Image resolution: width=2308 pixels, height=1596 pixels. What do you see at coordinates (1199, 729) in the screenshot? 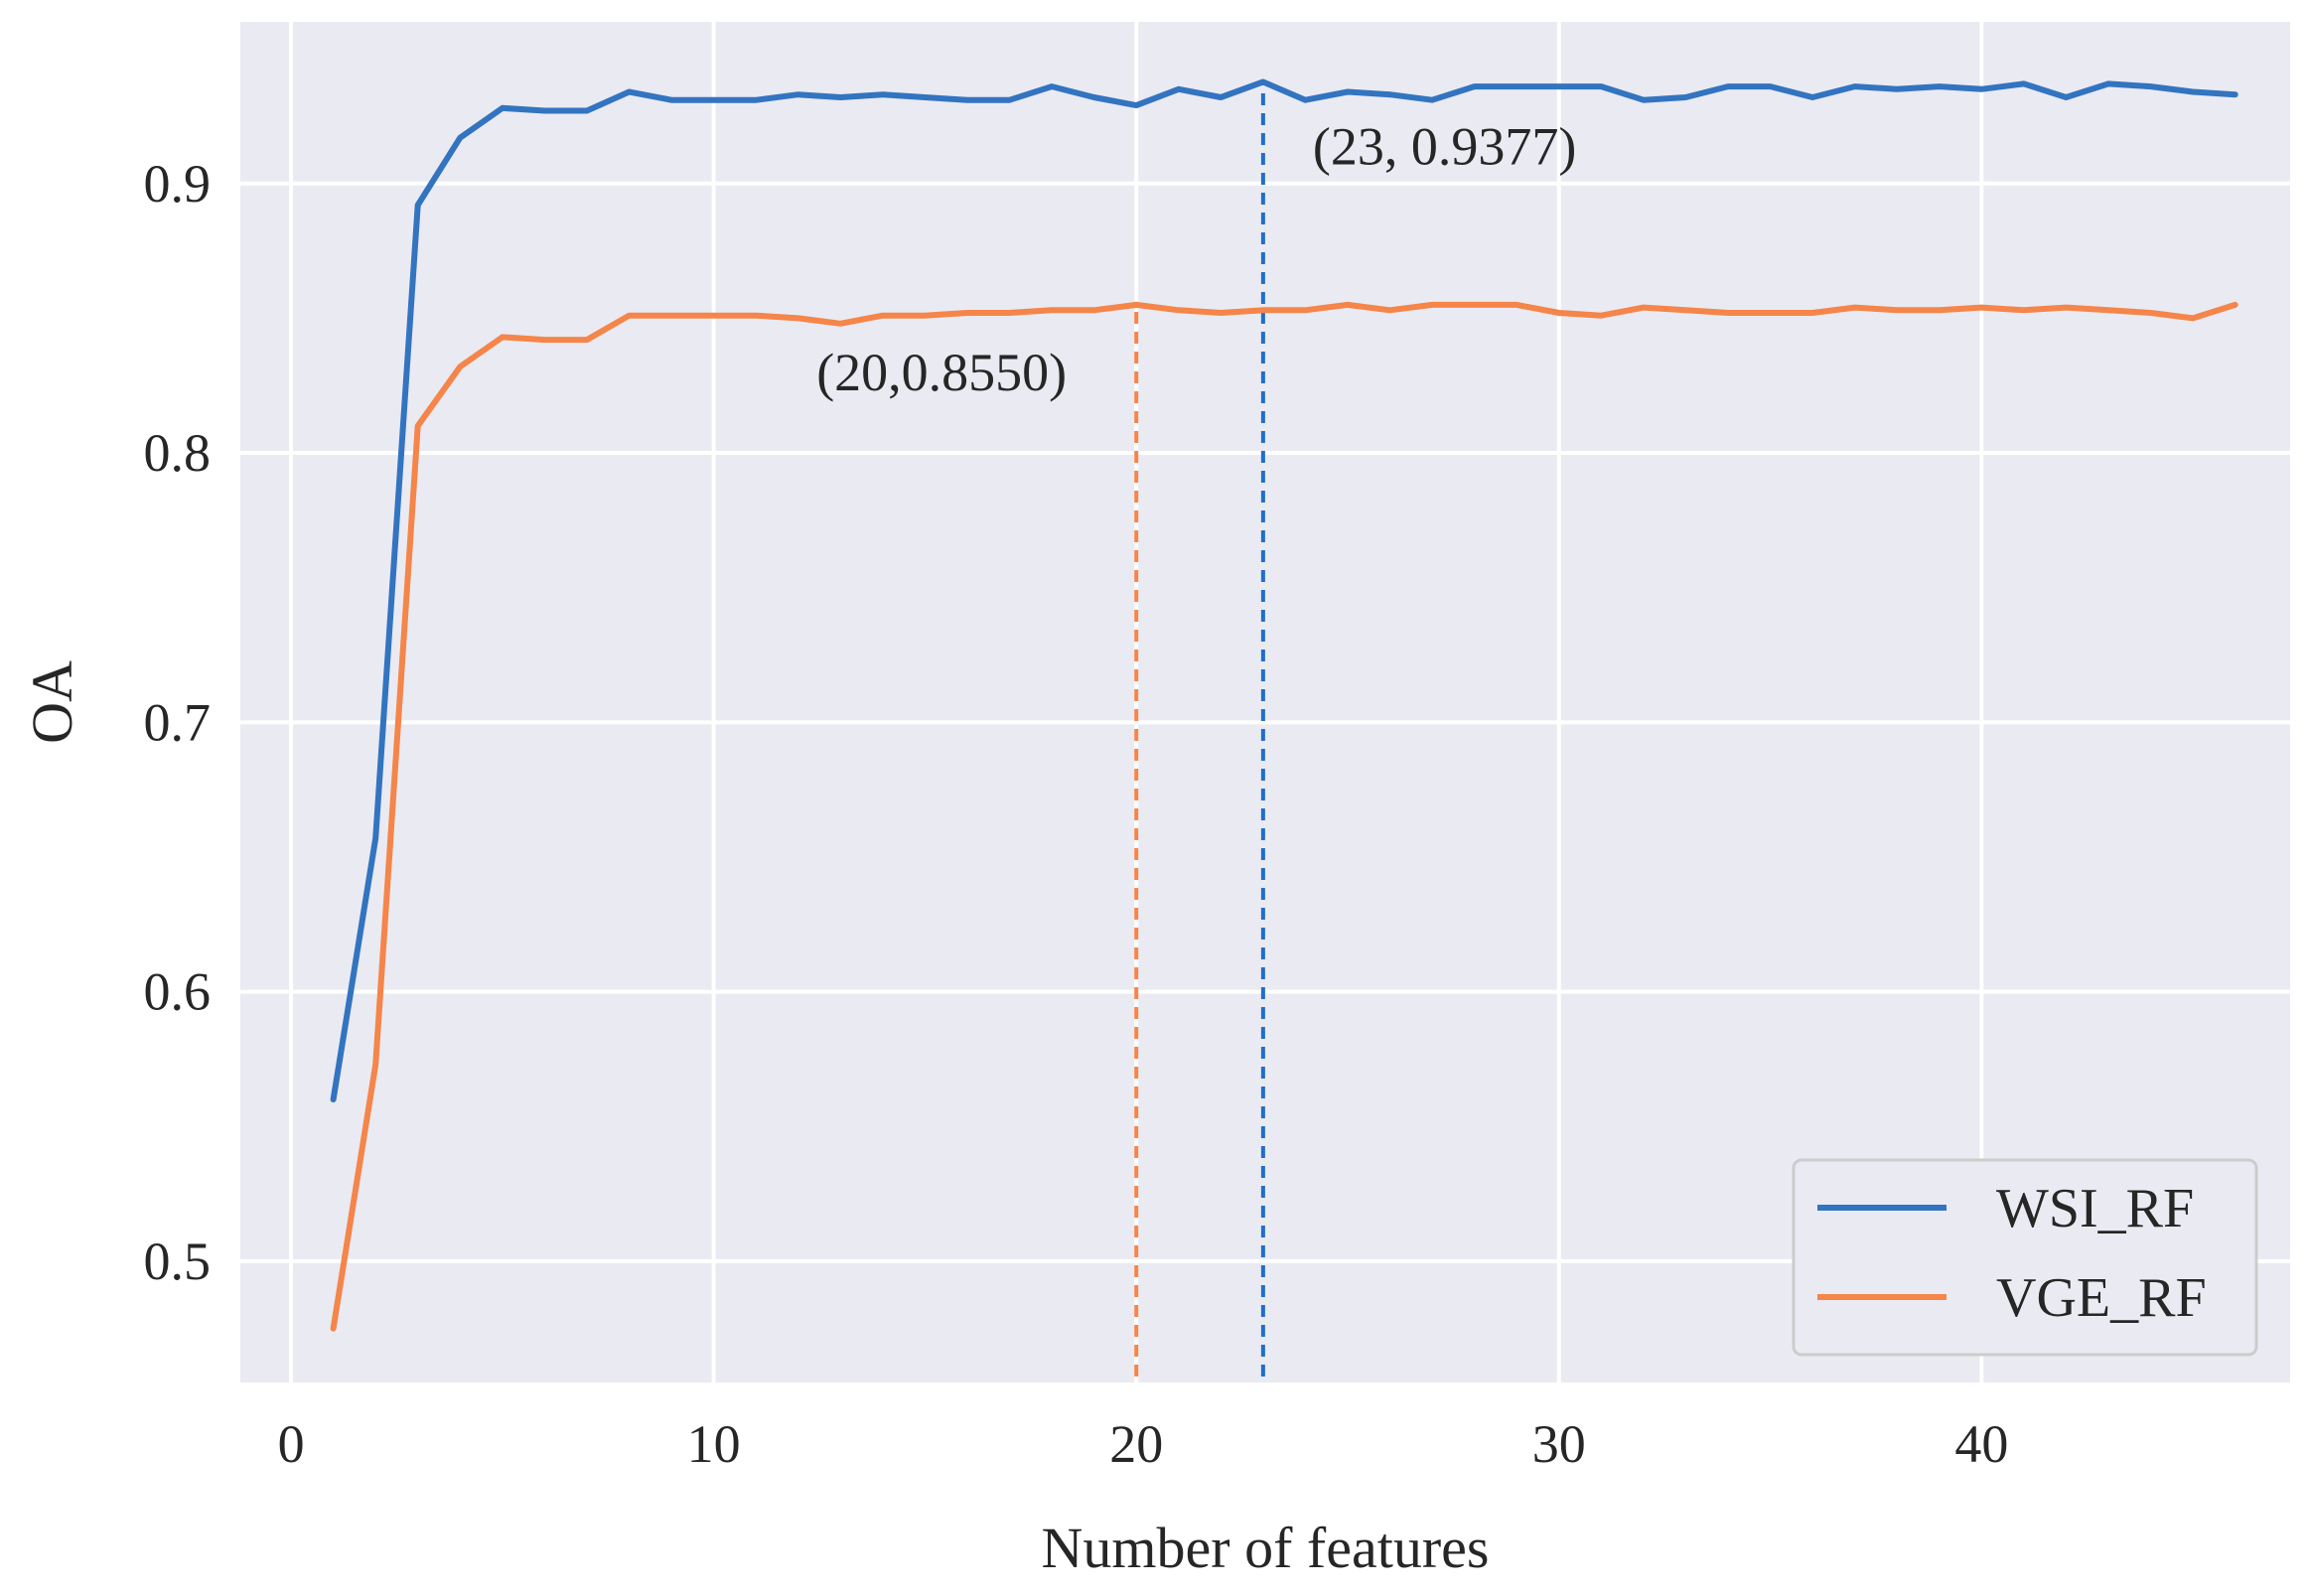
I see `reference-lines` at bounding box center [1199, 729].